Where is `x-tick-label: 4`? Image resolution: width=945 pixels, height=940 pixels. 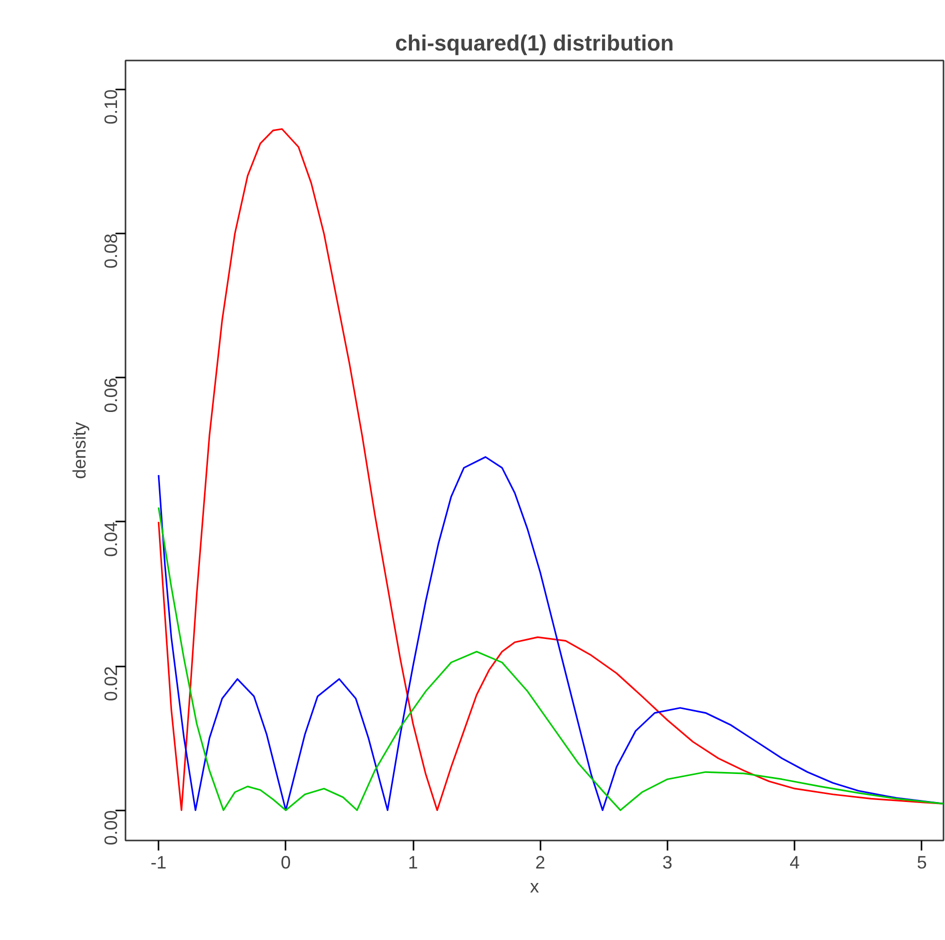
x-tick-label: 4 is located at coordinates (795, 862).